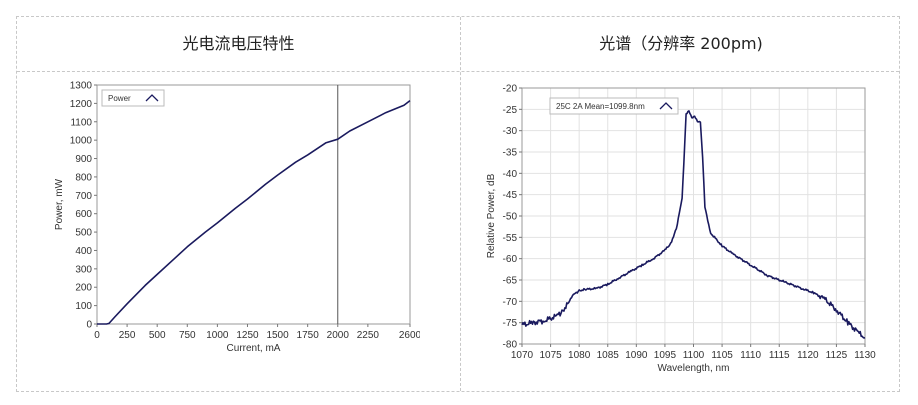  Describe the element at coordinates (83, 288) in the screenshot. I see `y-tick-label: 200` at that location.